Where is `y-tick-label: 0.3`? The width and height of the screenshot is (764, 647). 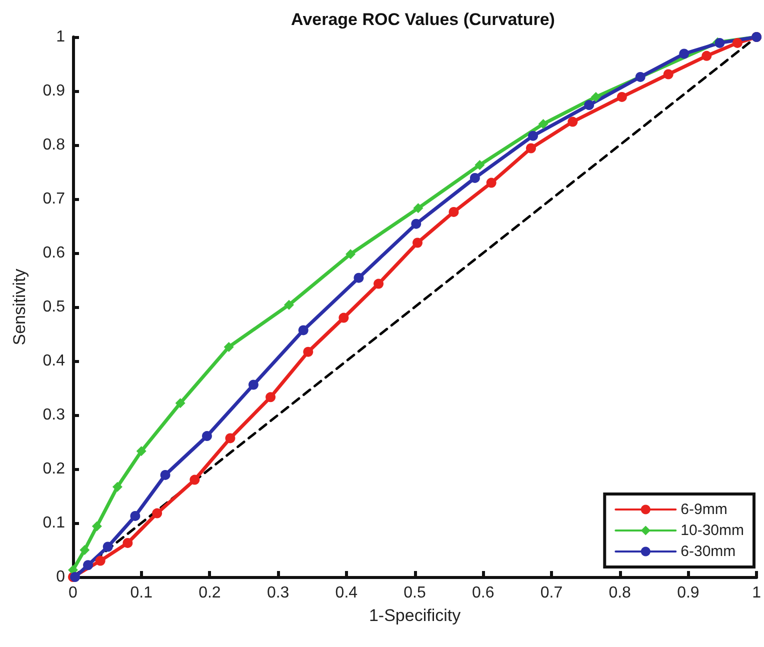
y-tick-label: 0.3 is located at coordinates (54, 415).